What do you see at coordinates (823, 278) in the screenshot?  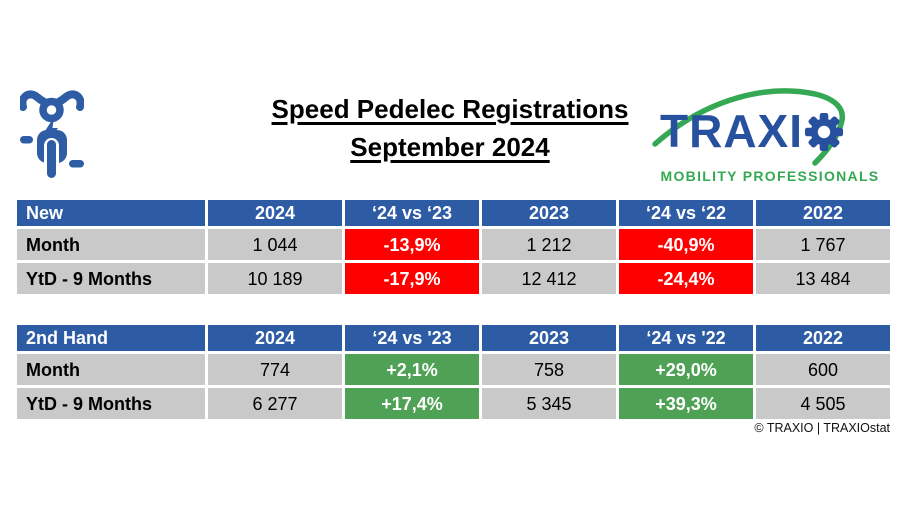 I see `value-cell: 13 484` at bounding box center [823, 278].